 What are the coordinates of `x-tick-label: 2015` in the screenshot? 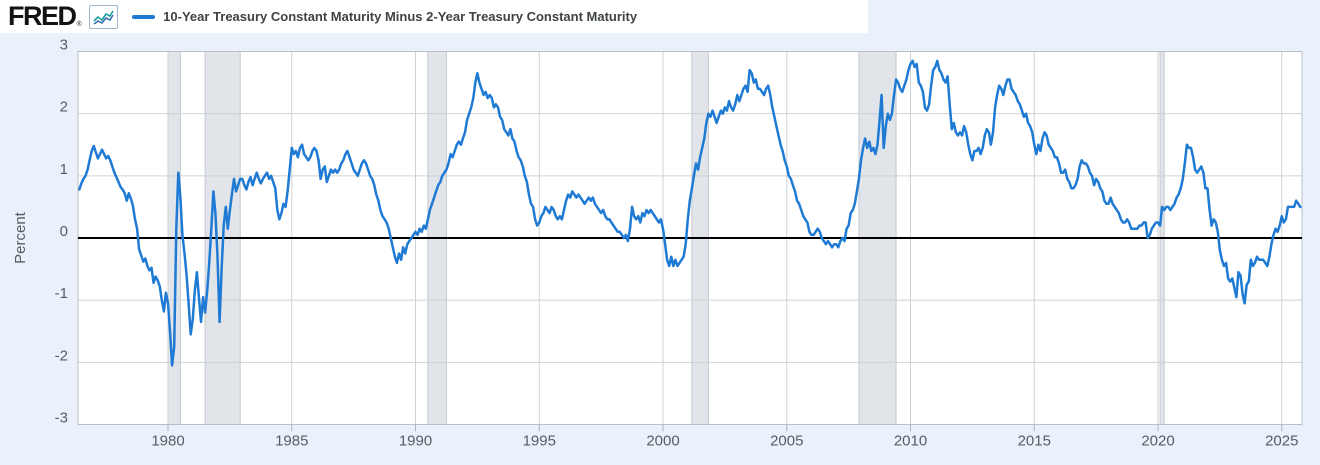 It's located at (1034, 441).